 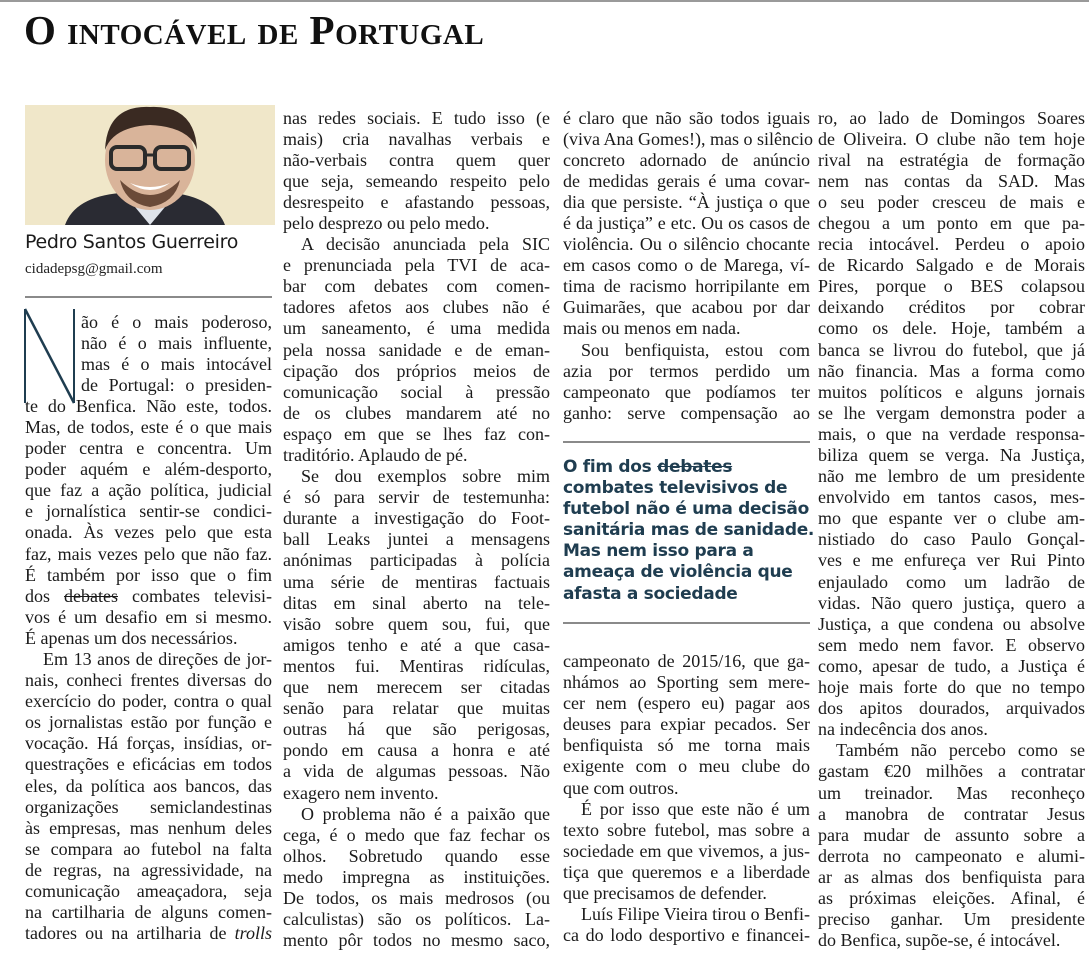 I want to click on text-line: vidas. Não quero justiça, quero a, so click(x=951, y=602).